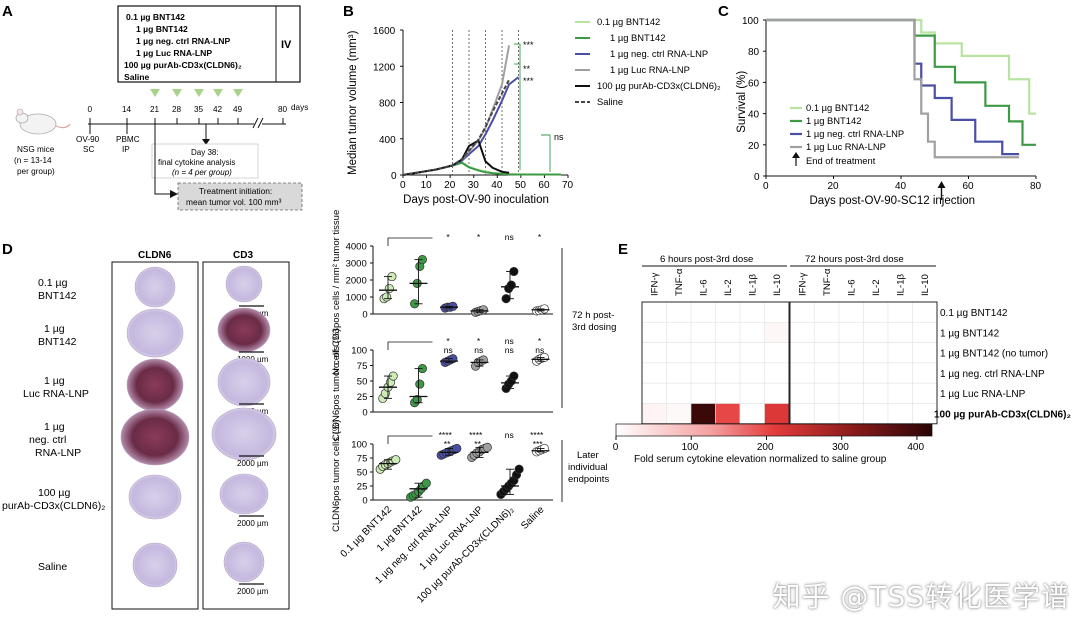 Image resolution: width=1080 pixels, height=634 pixels. Describe the element at coordinates (588, 455) in the screenshot. I see `bracket-later-label-line1: Later` at that location.